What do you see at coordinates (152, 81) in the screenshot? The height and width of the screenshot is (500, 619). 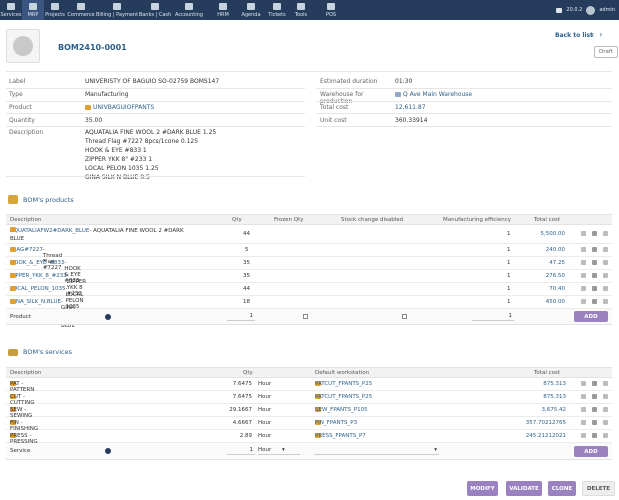 I see `field-value: UNIVERISTY OF BAGUIO SO-02759 BOMS147` at bounding box center [152, 81].